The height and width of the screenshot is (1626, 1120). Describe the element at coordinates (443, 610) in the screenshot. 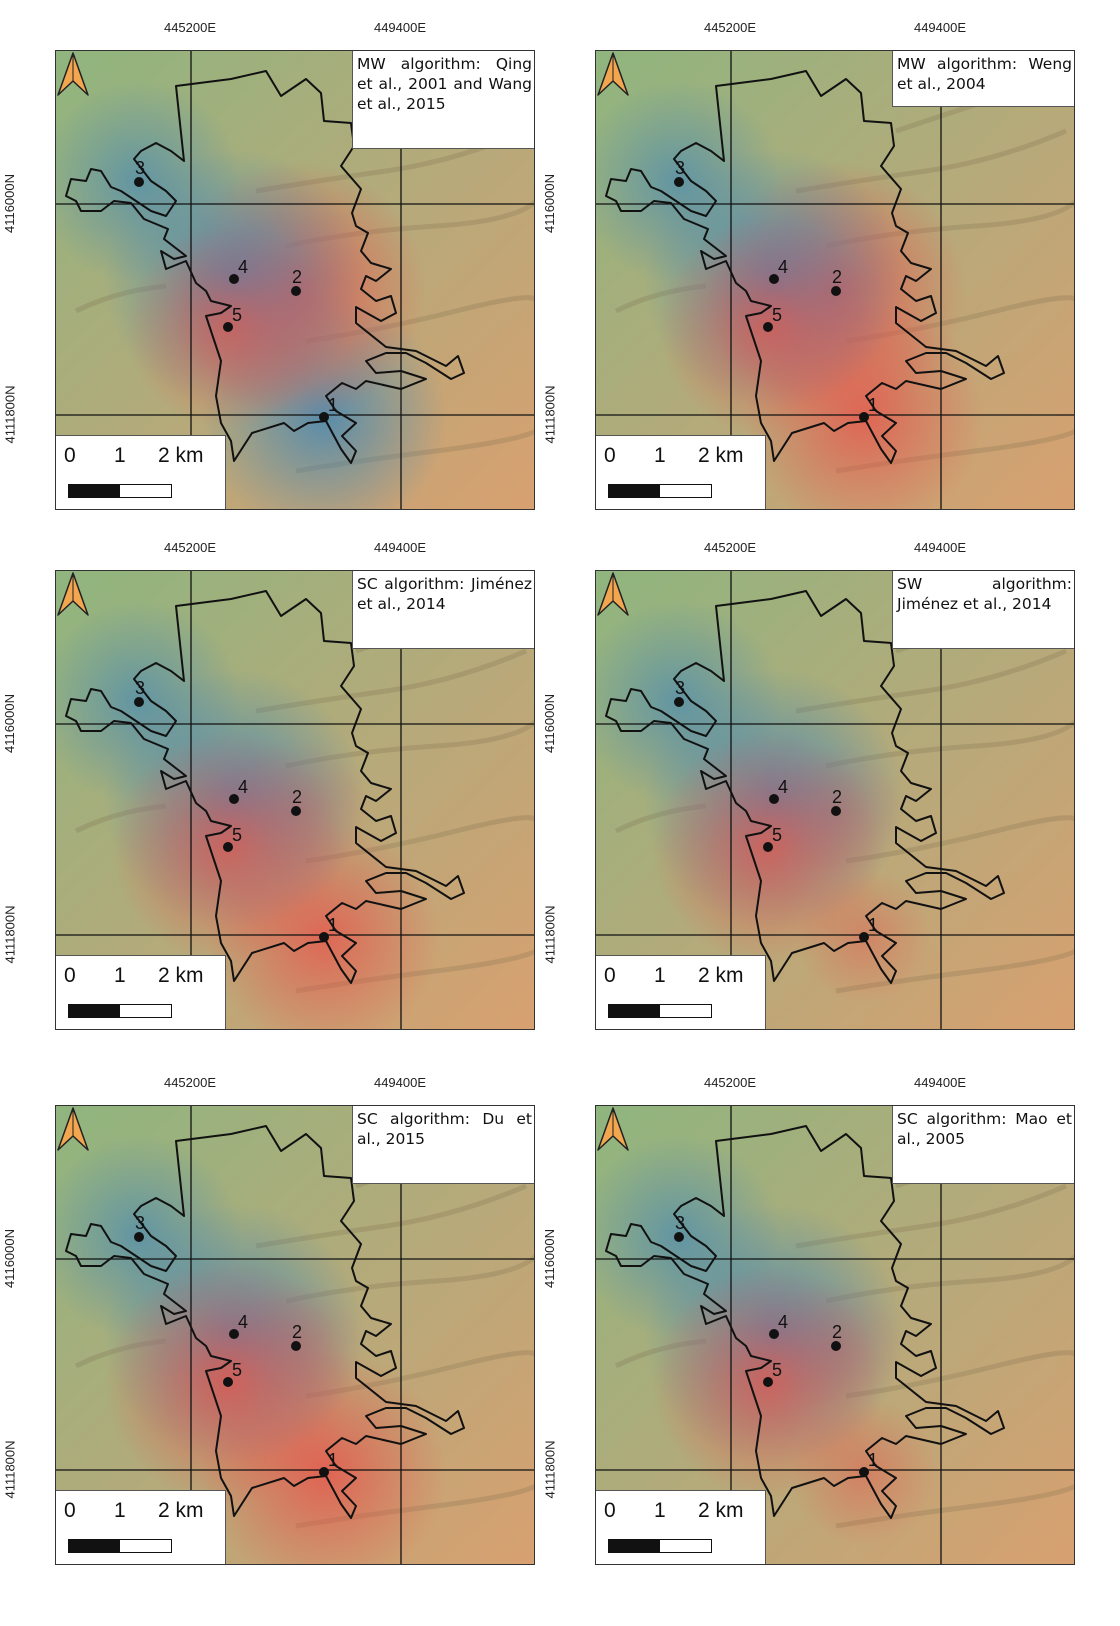

I see `algorithm-title: SC algorithm: Jiménez et al., 2014` at that location.